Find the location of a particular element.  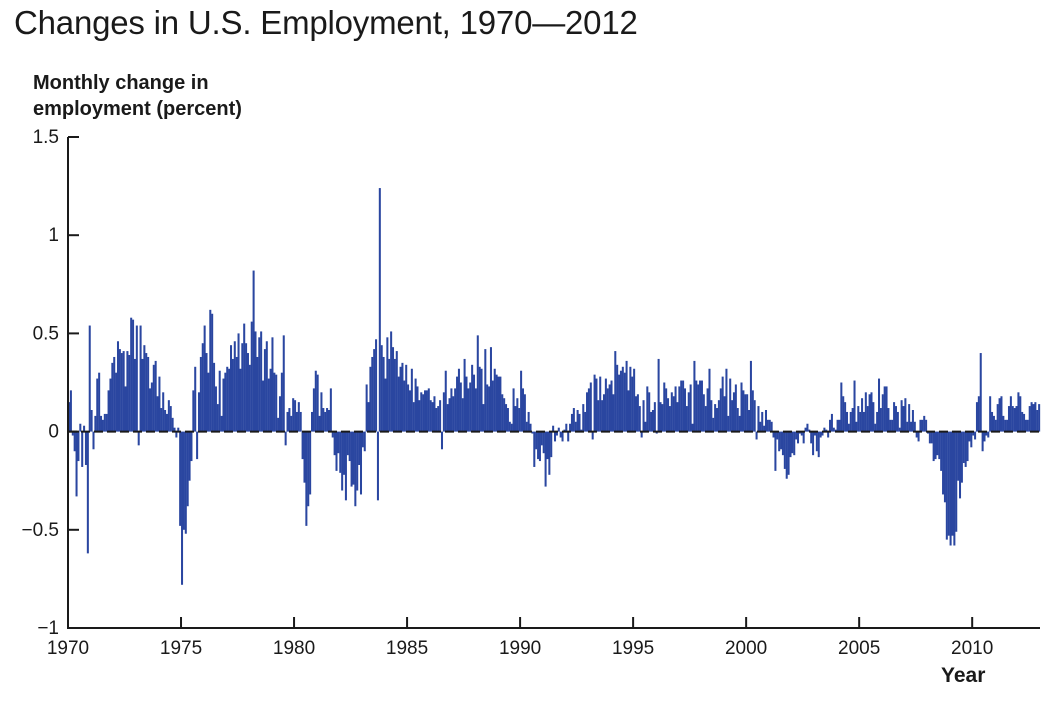

x-tick-label: 2000 is located at coordinates (746, 648).